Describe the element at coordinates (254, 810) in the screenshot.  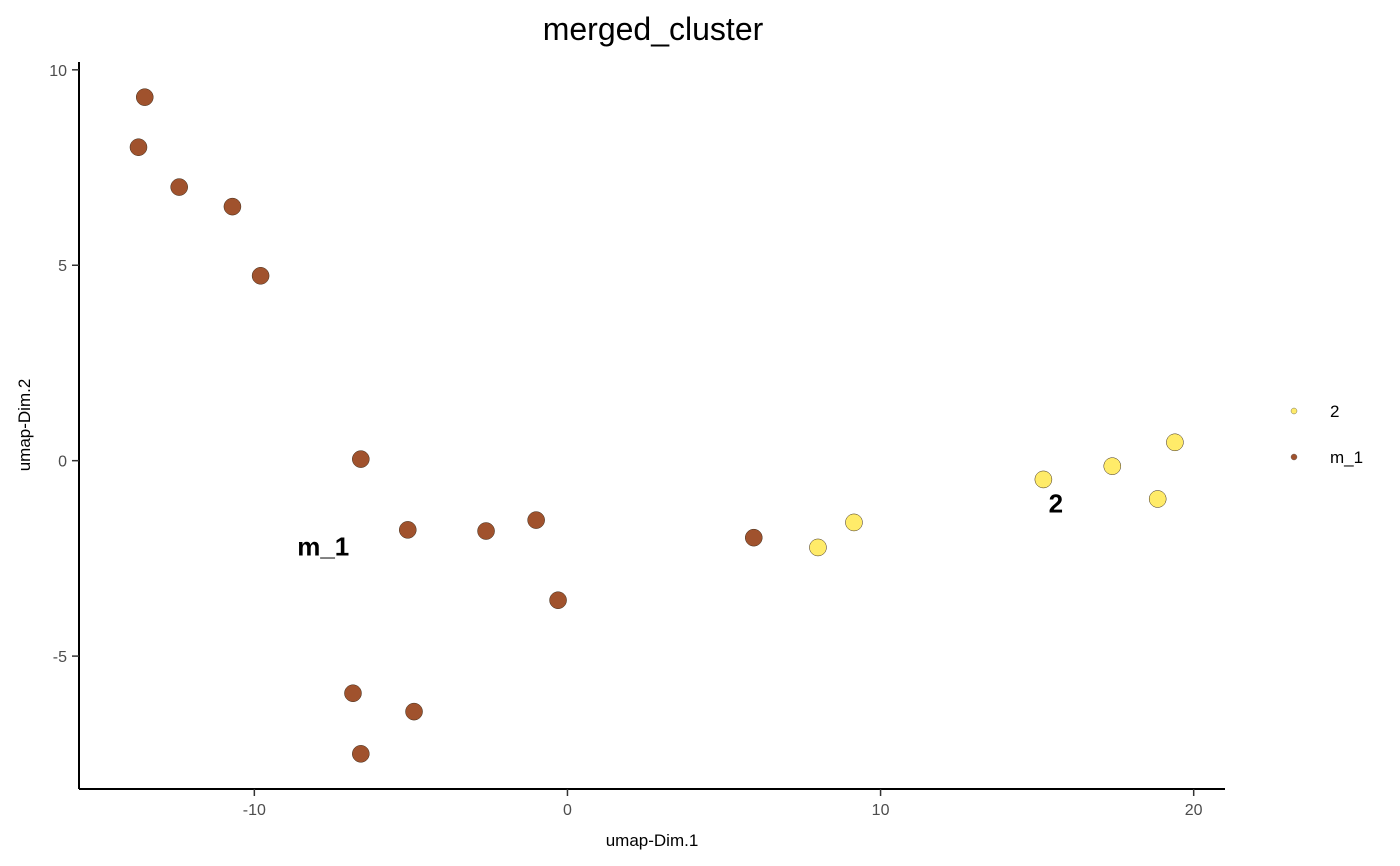
I see `x-tick-label: -10` at that location.